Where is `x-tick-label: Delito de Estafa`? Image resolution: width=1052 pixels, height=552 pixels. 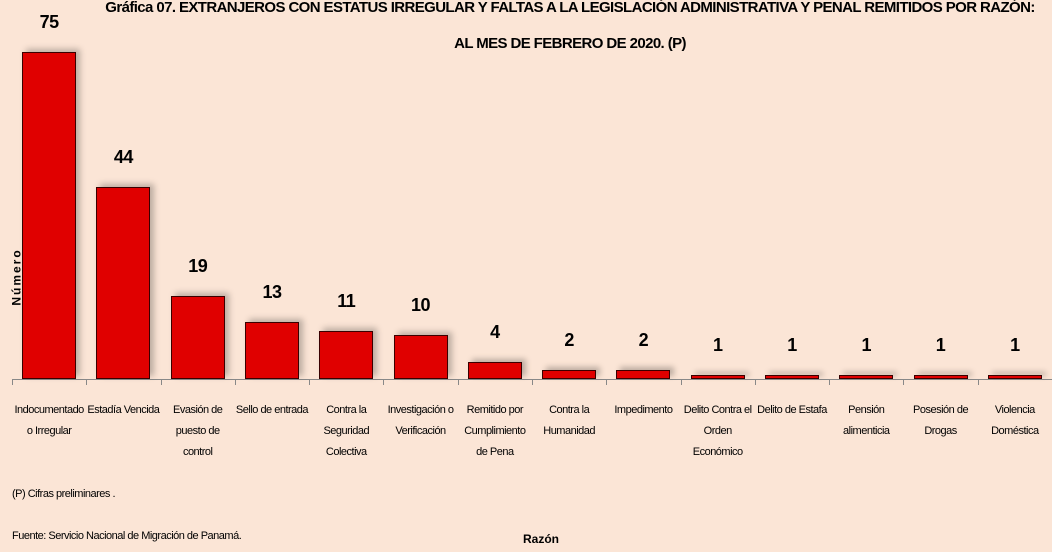 x-tick-label: Delito de Estafa is located at coordinates (792, 410).